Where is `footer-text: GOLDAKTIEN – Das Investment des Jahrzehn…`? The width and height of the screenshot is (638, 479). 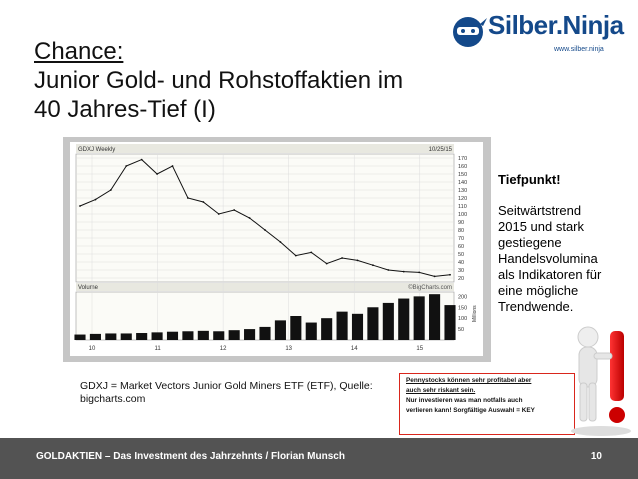
footer-text: GOLDAKTIEN – Das Investment des Jahrzehn… is located at coordinates (190, 456).